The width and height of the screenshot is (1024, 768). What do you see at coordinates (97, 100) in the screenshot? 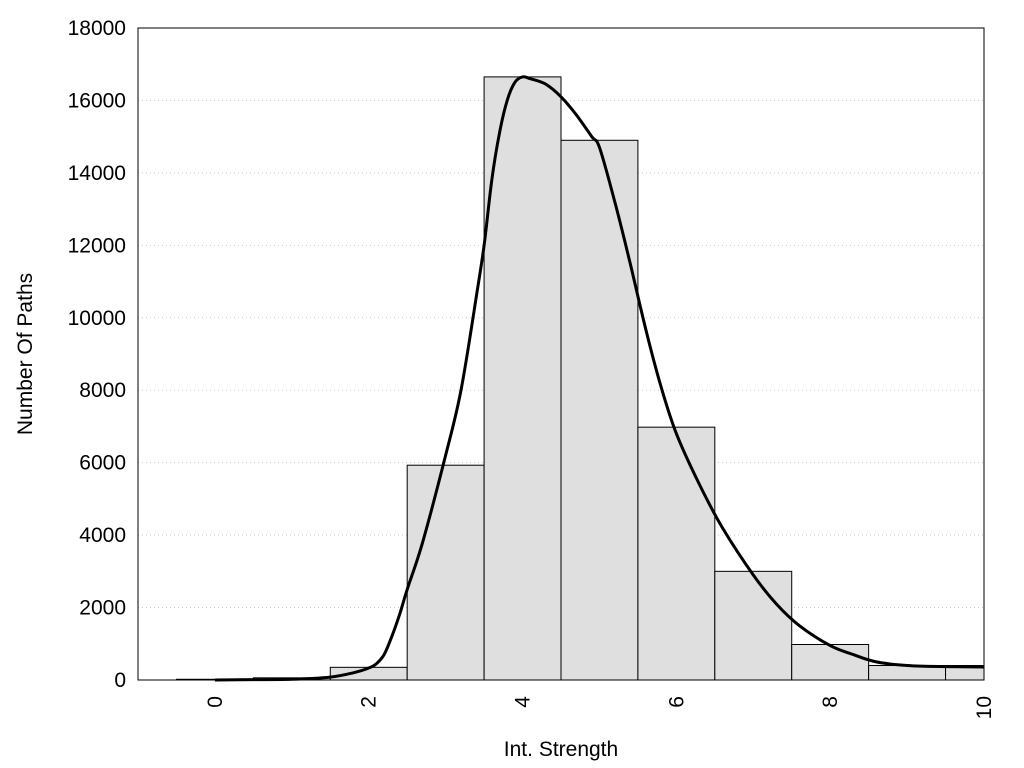
I see `y-tick-label-16000: 16000` at bounding box center [97, 100].